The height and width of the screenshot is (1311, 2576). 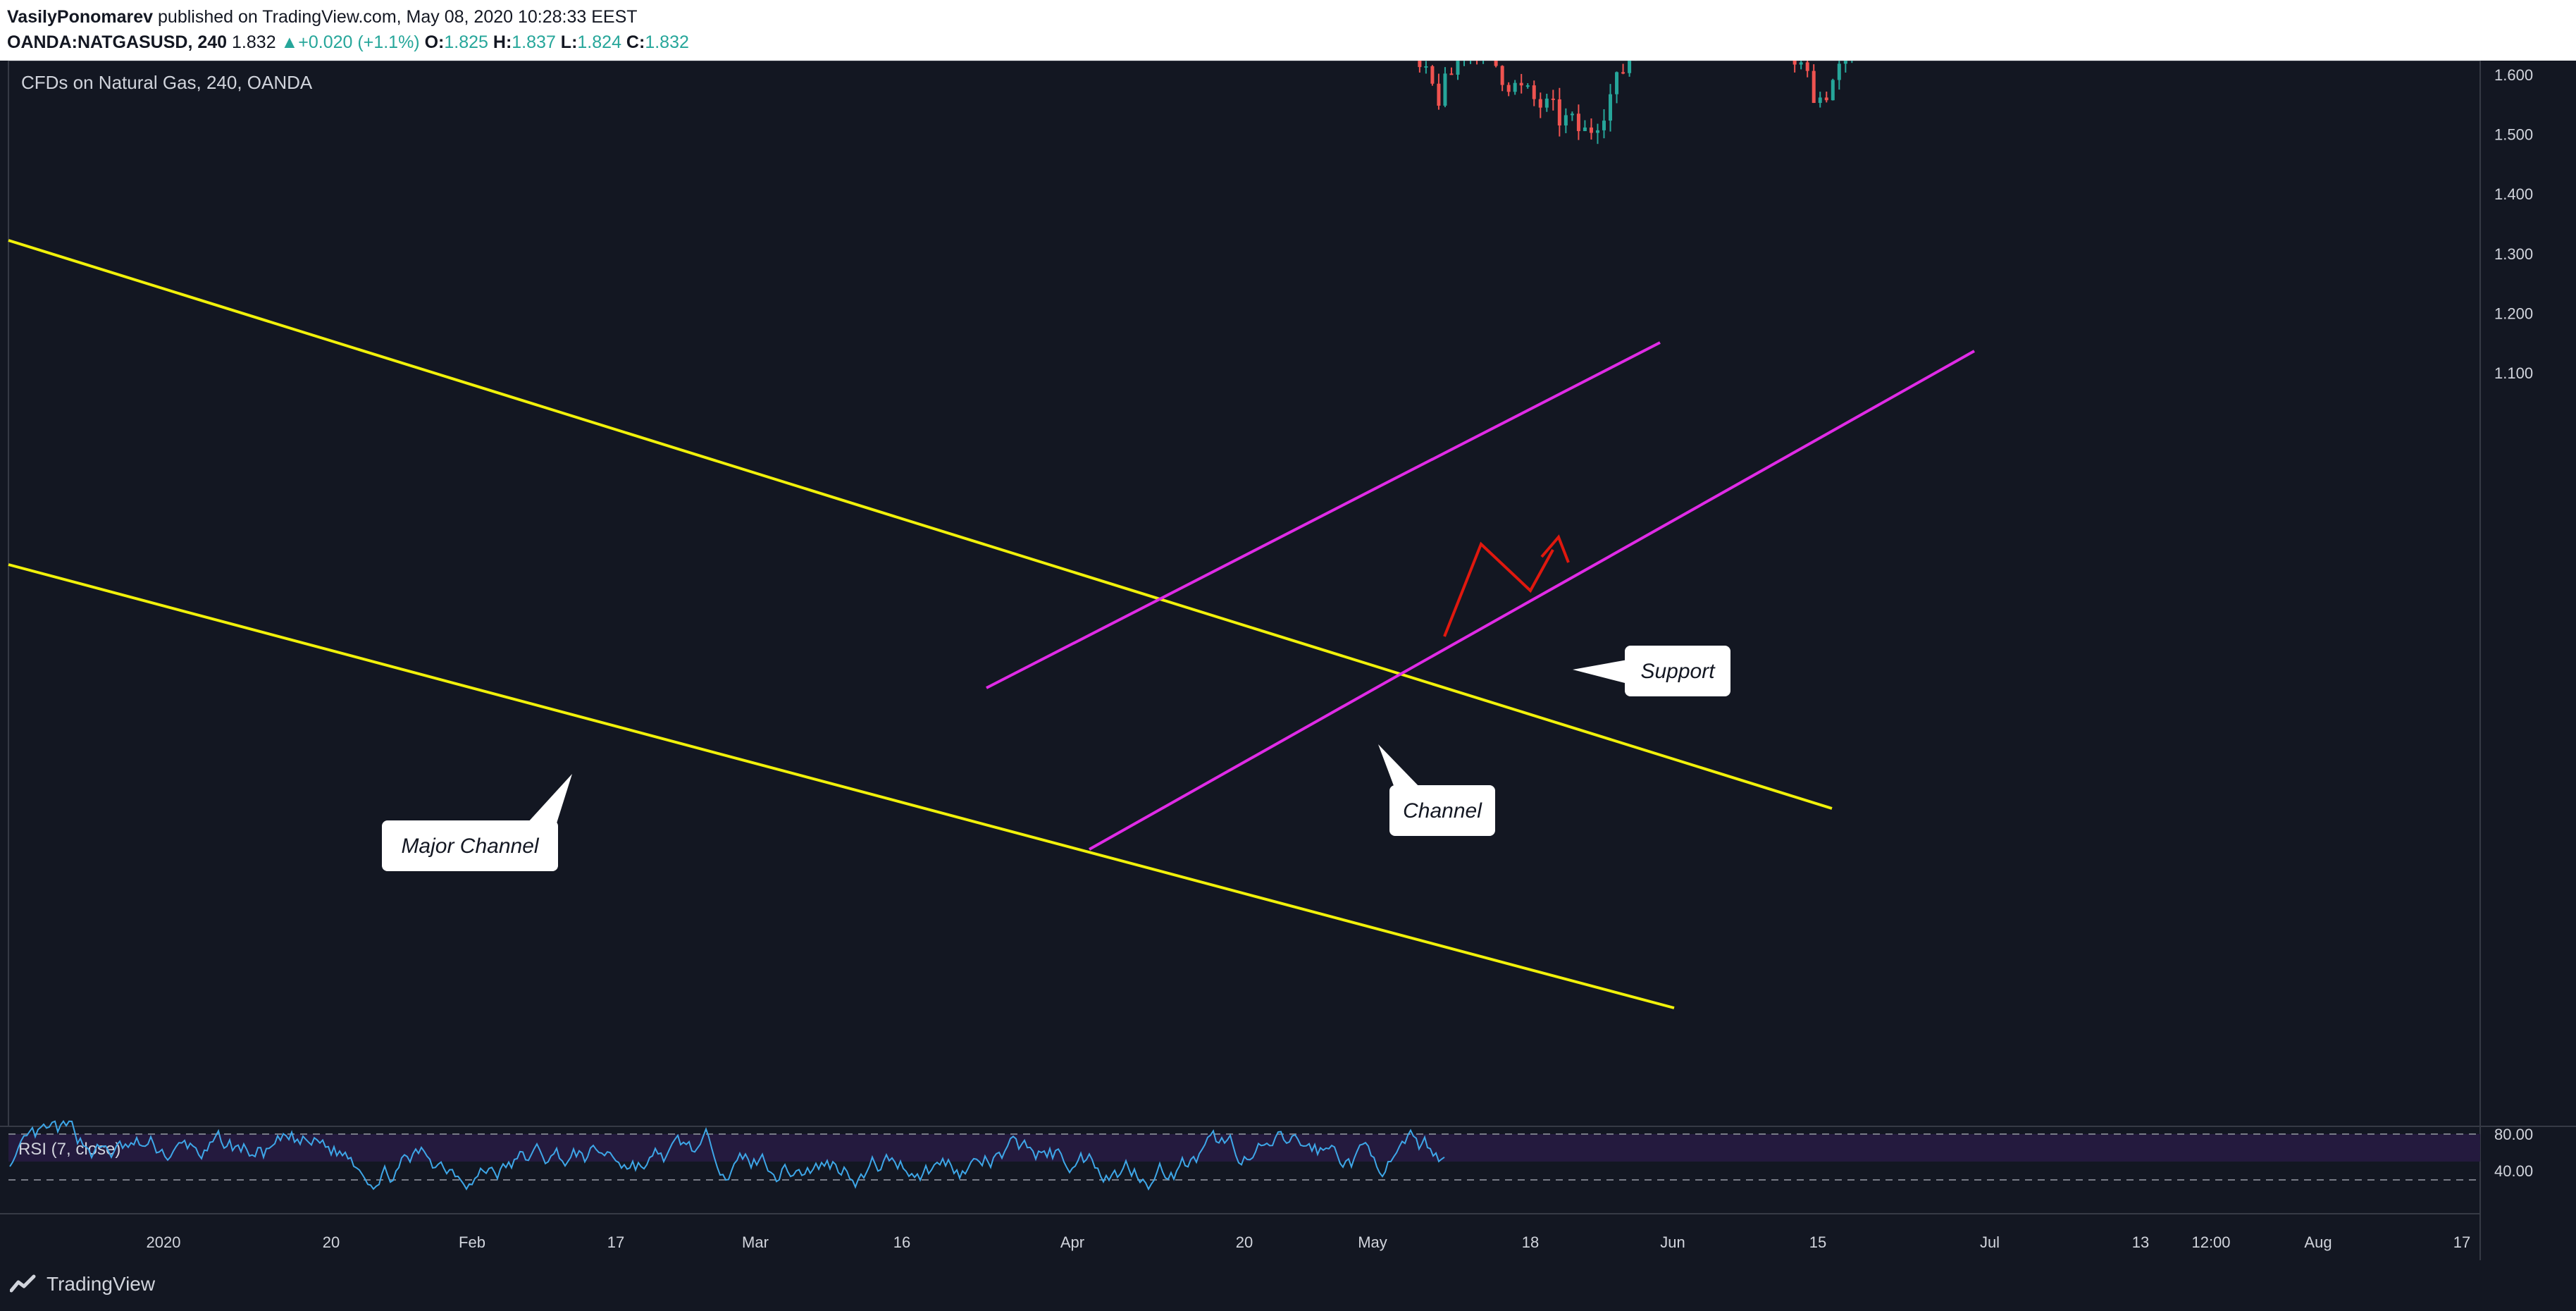 What do you see at coordinates (80, 17) in the screenshot?
I see `author-name: VasilyPonomarev` at bounding box center [80, 17].